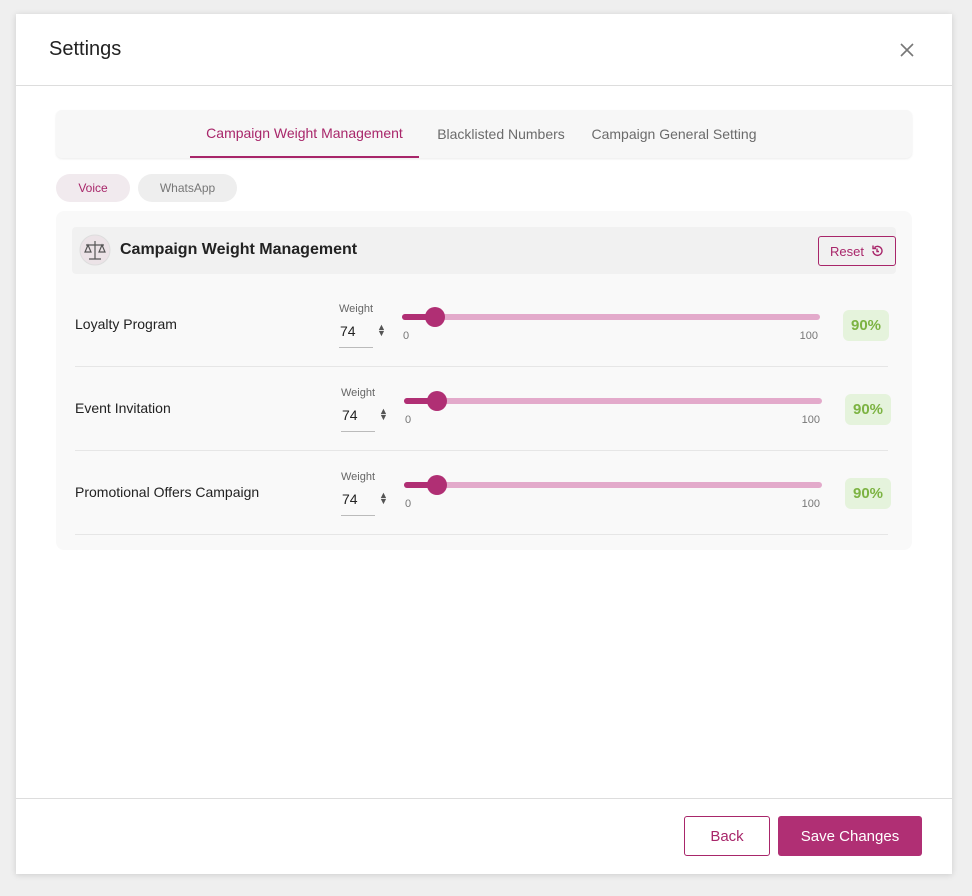 The height and width of the screenshot is (896, 972). I want to click on reset-icon, so click(877, 251).